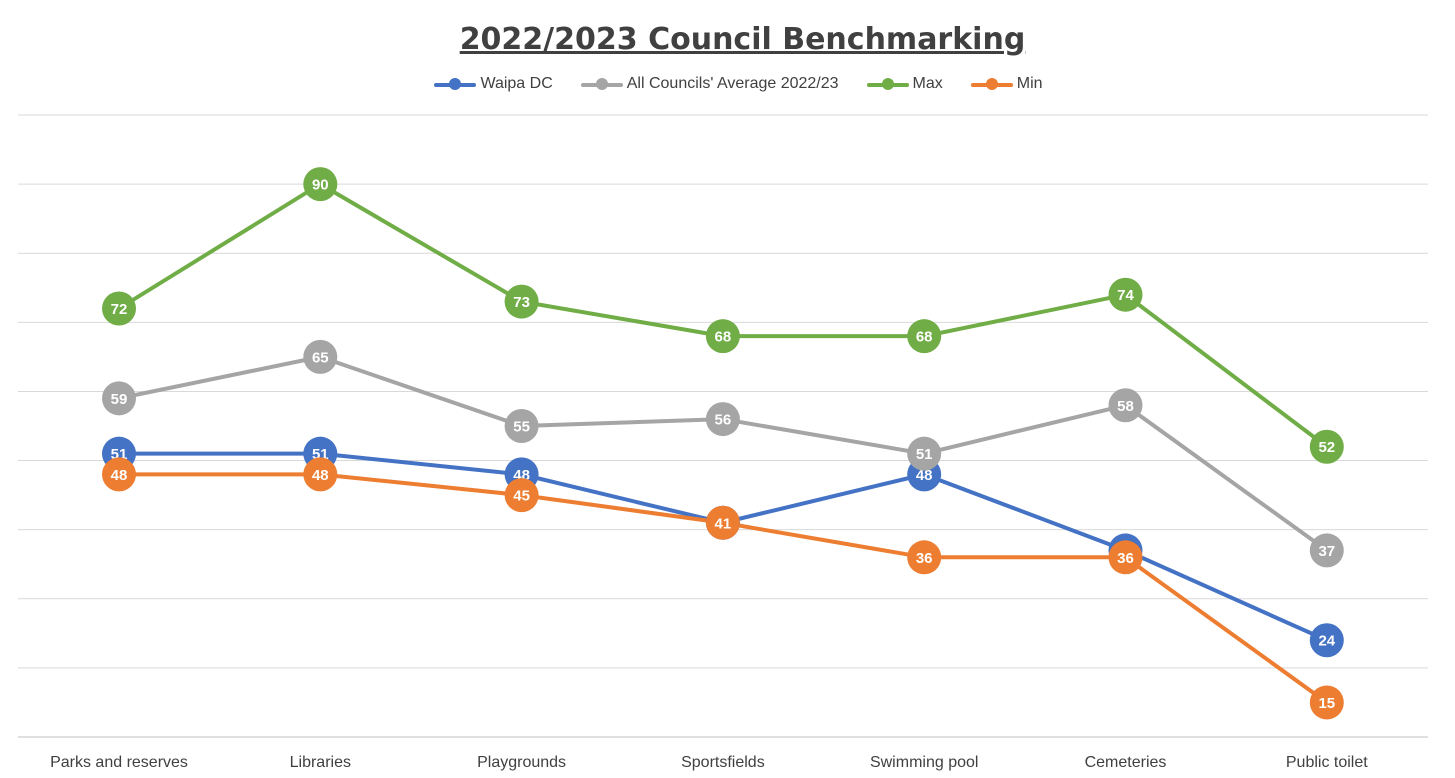 This screenshot has width=1455, height=778. I want to click on legend-label: All Councils' Average 2022/23, so click(732, 83).